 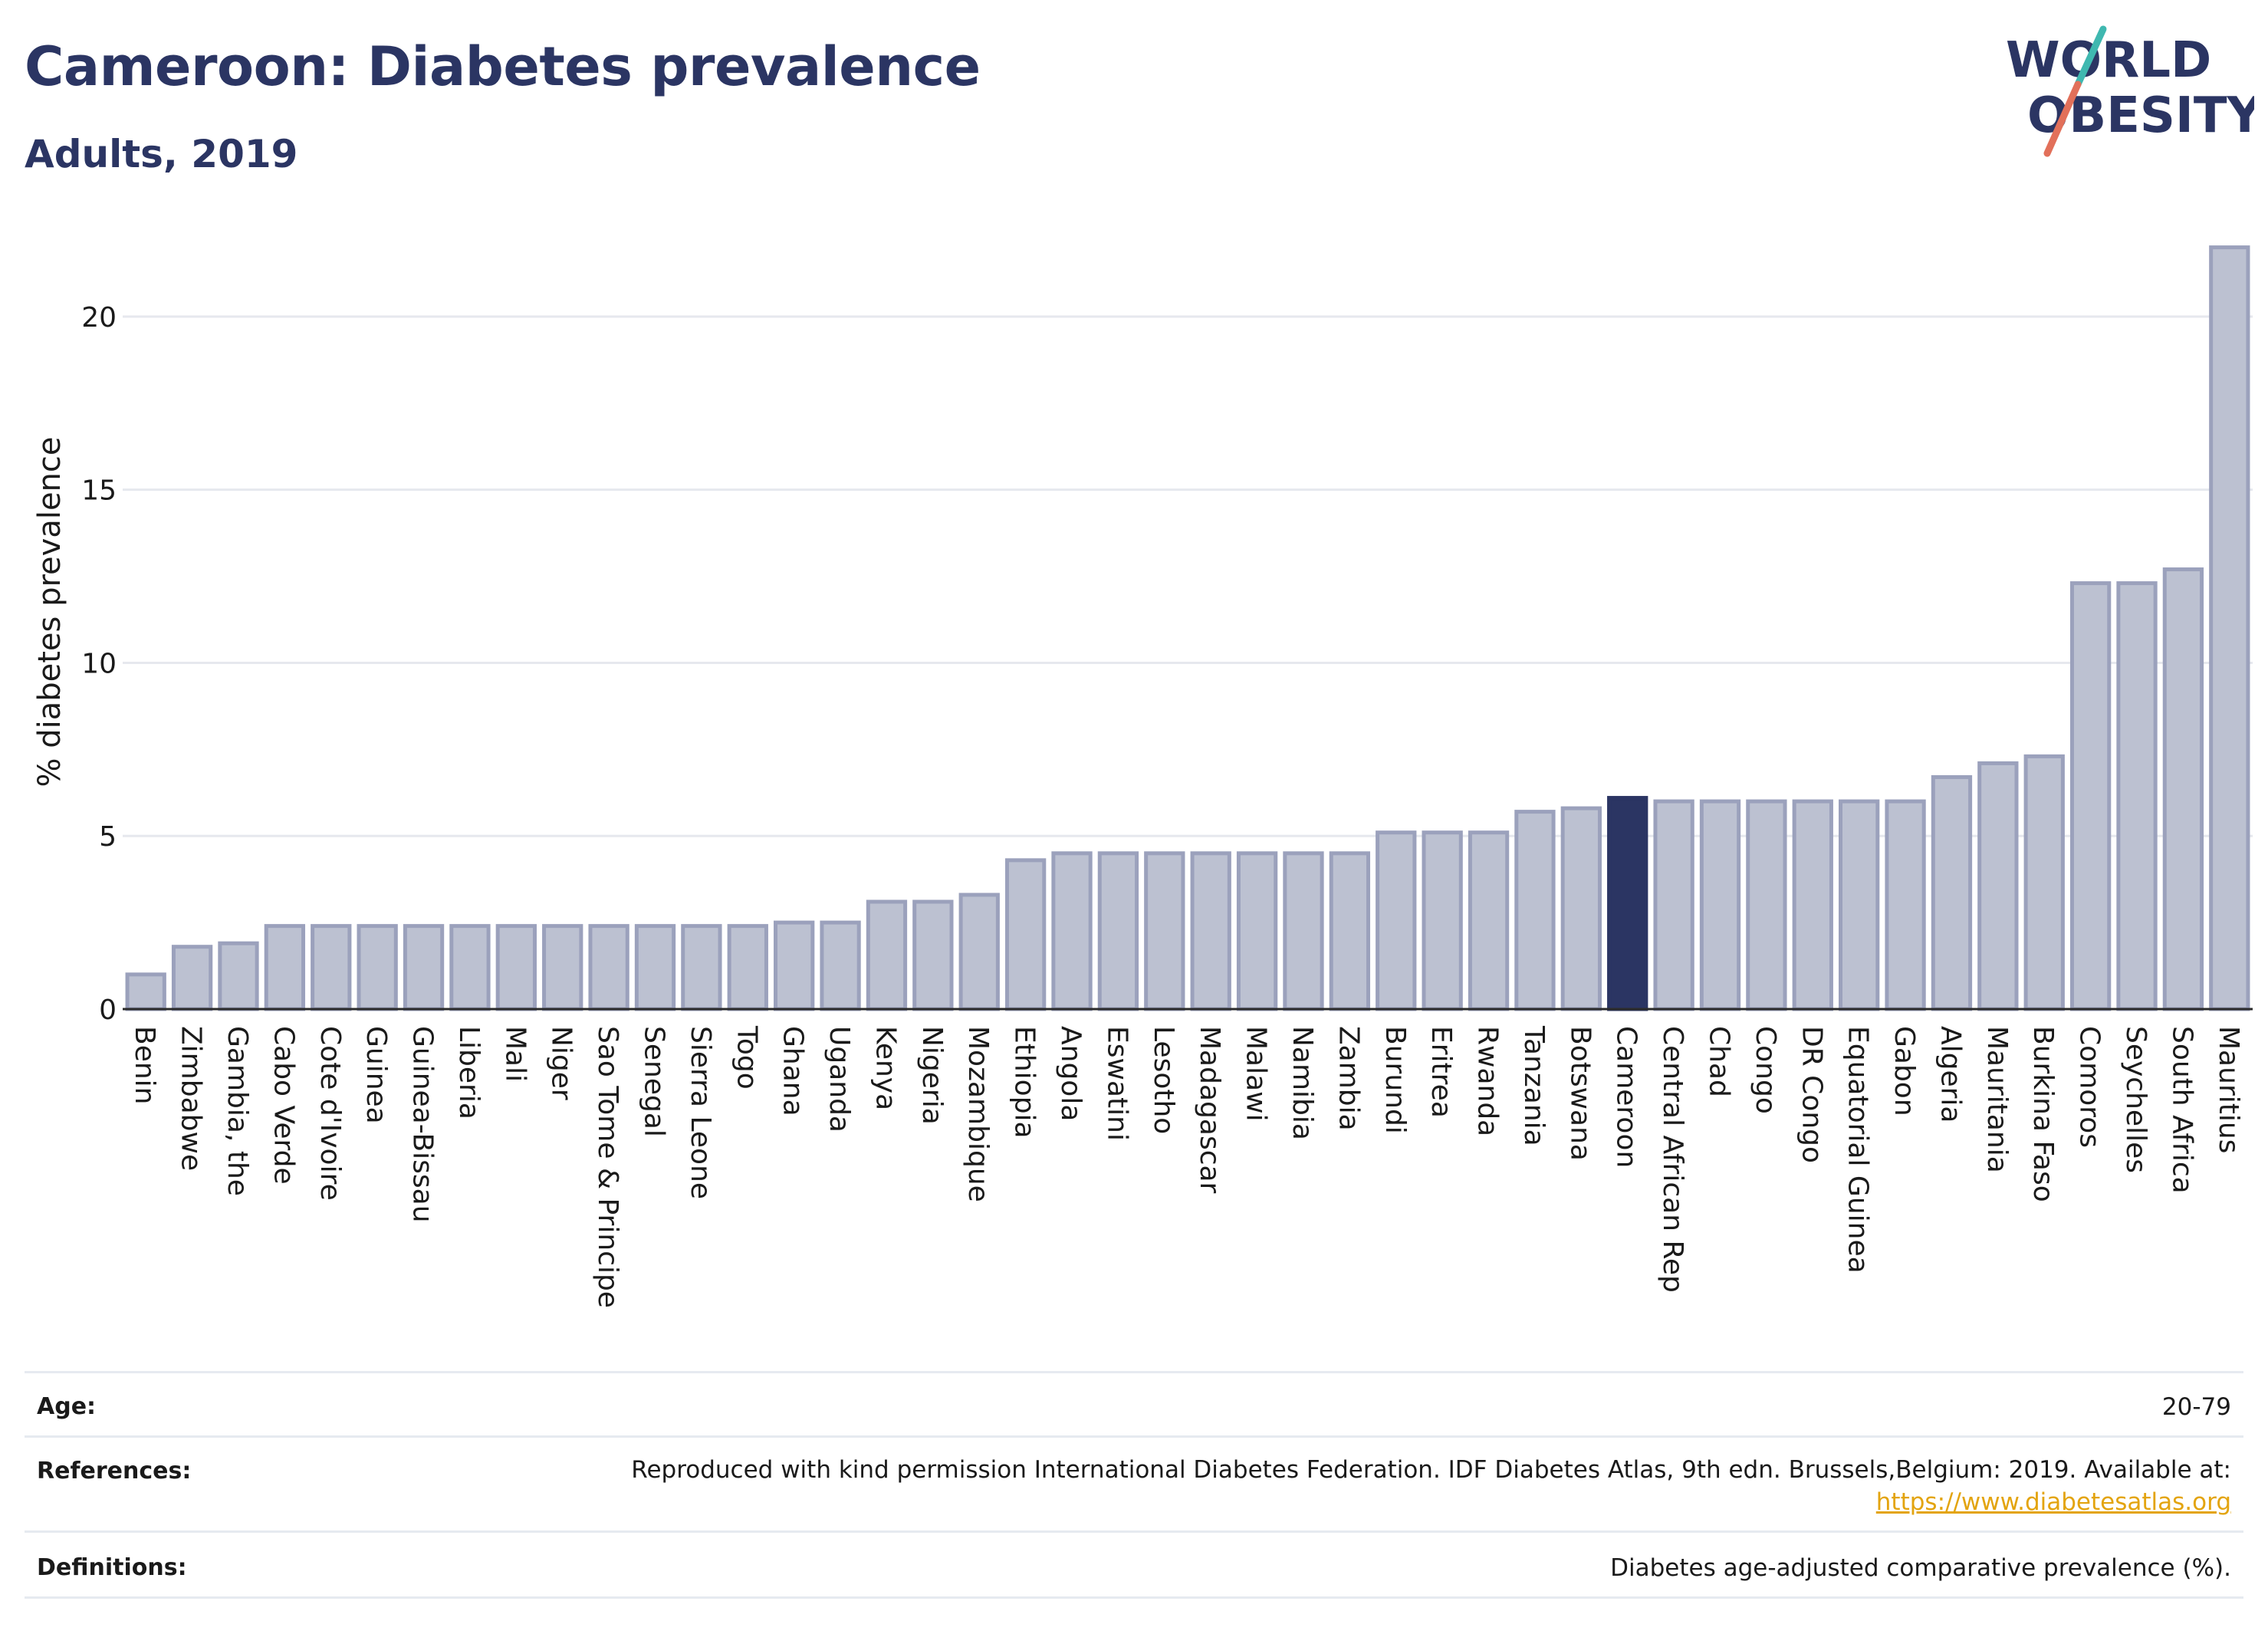 What do you see at coordinates (979, 952) in the screenshot?
I see `bar-mozambique` at bounding box center [979, 952].